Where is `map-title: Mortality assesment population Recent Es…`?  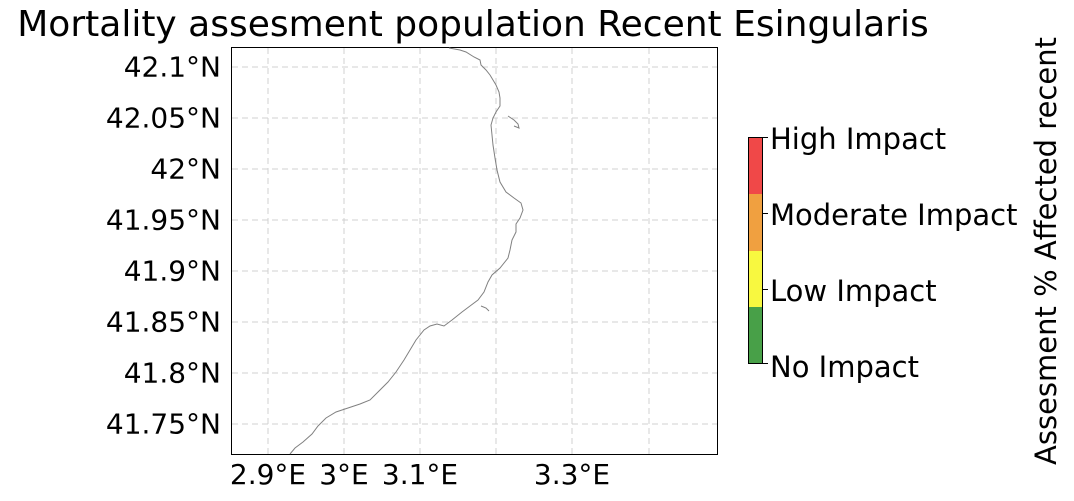 map-title: Mortality assesment population Recent Es… is located at coordinates (473, 24).